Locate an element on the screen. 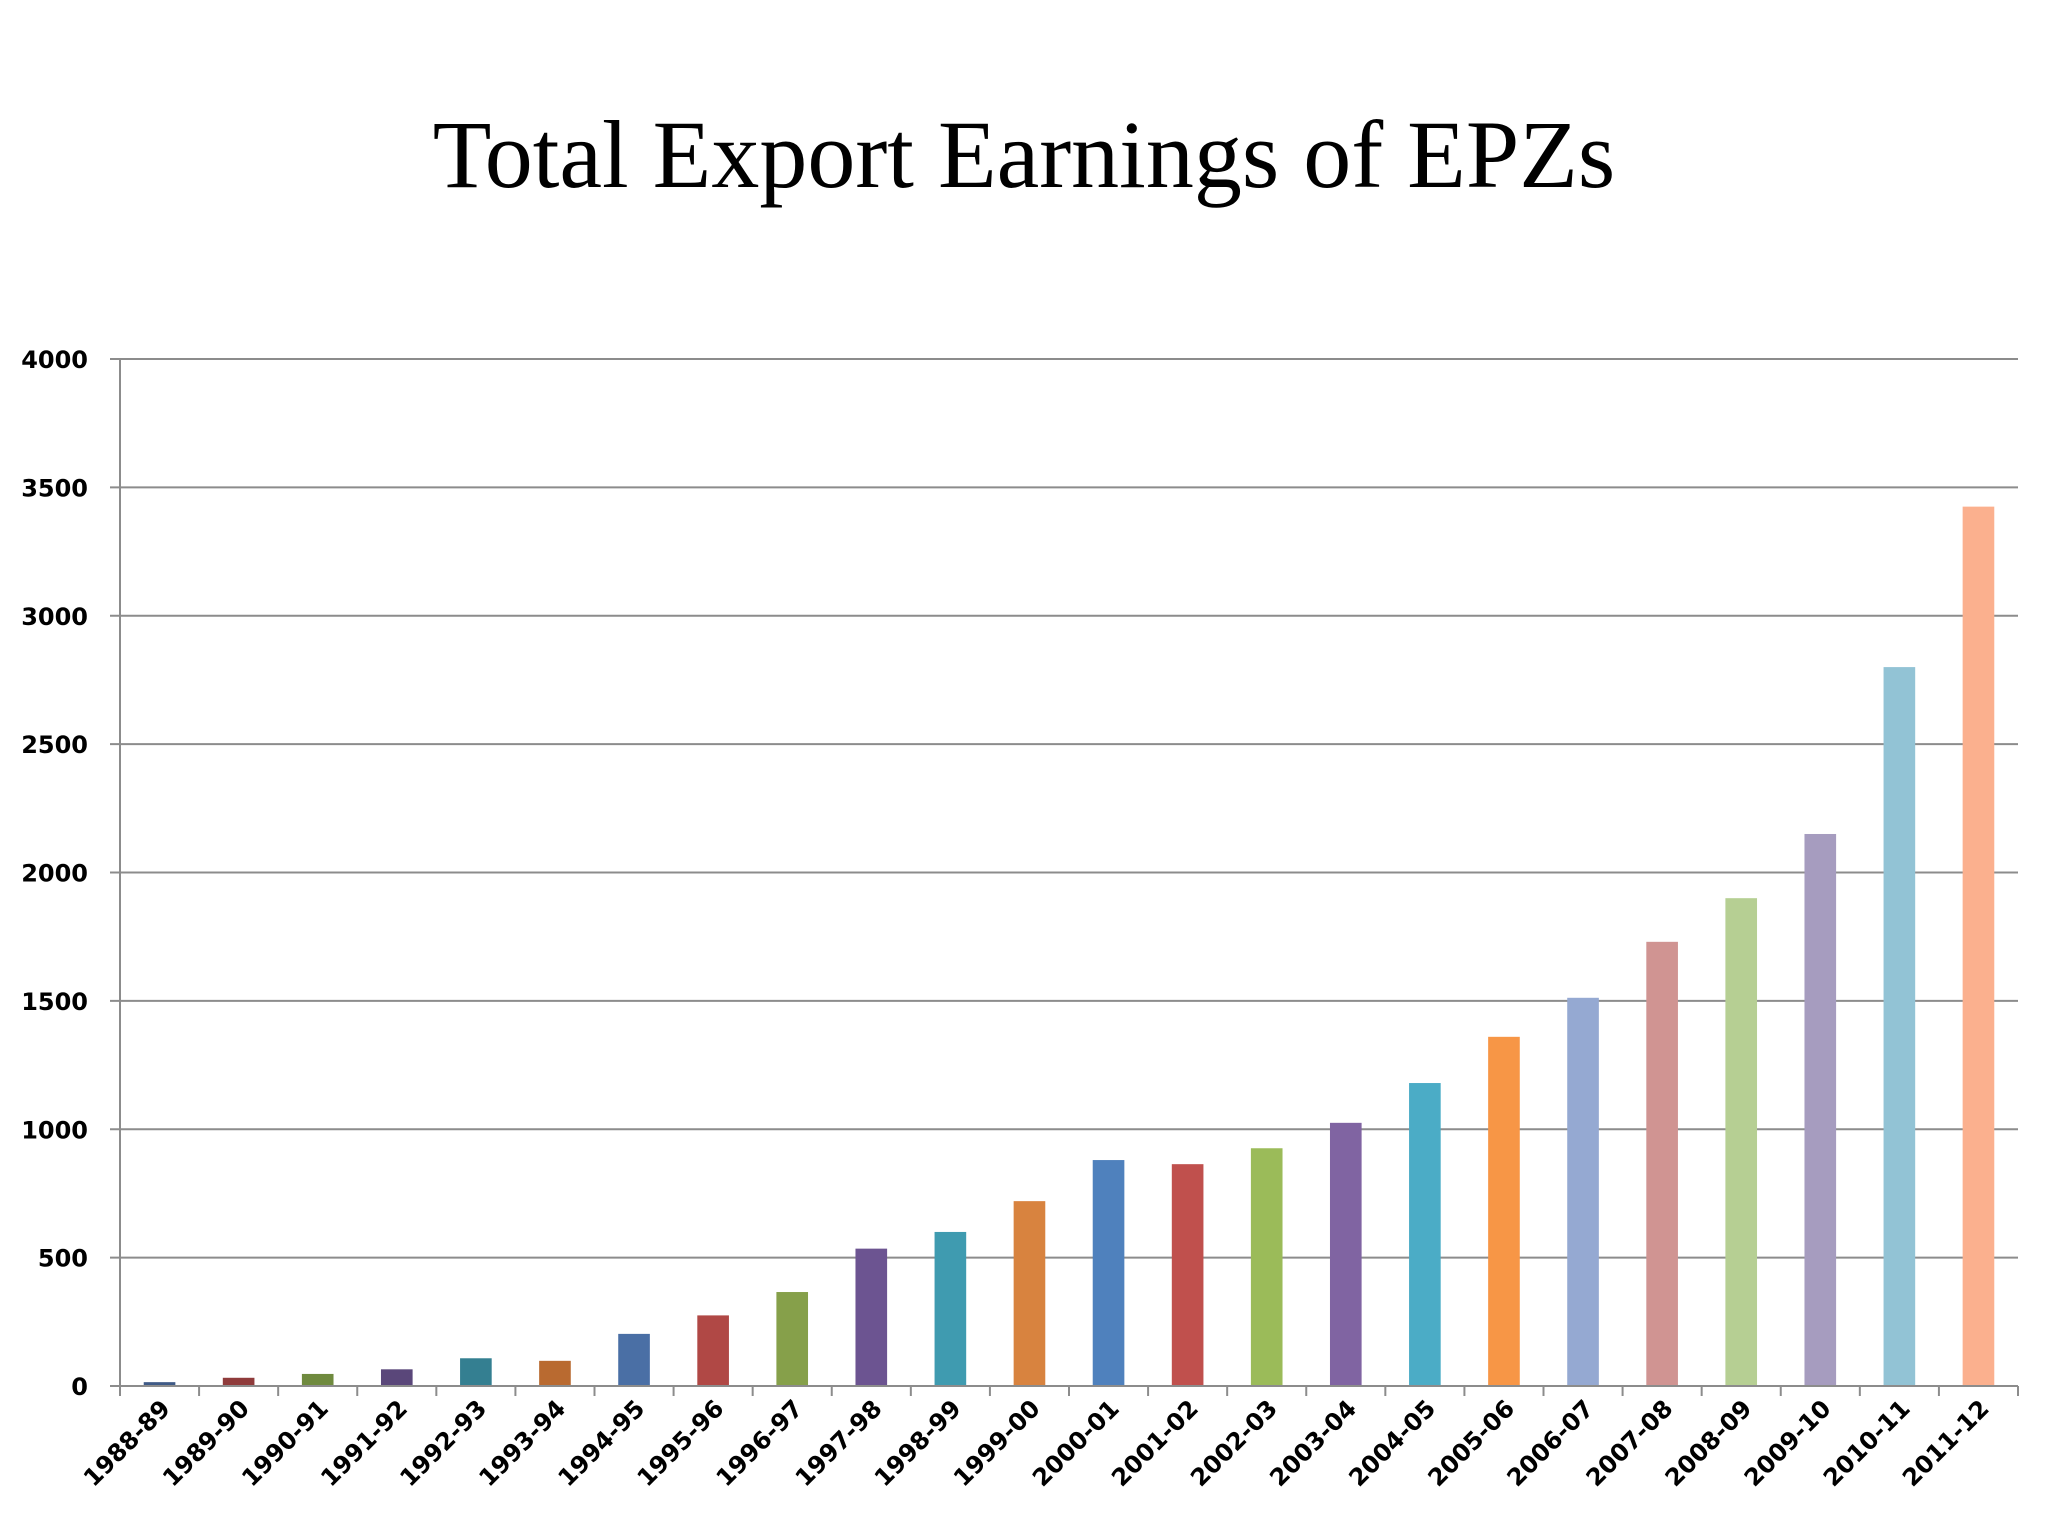  y-tick-label: 4000 is located at coordinates (54, 360).